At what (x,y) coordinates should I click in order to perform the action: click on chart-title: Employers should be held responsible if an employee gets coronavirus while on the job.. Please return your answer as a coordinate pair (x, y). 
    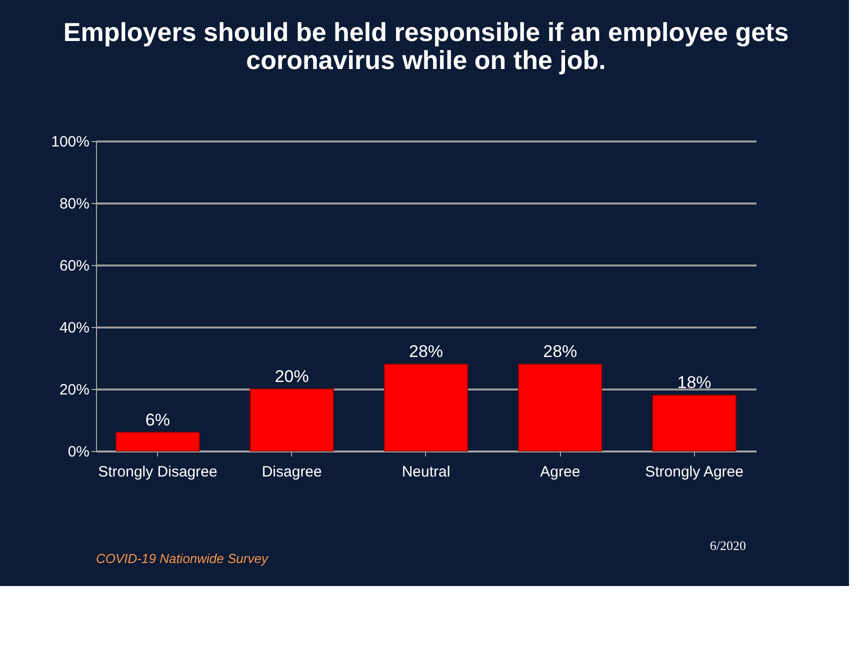
    Looking at the image, I should click on (426, 46).